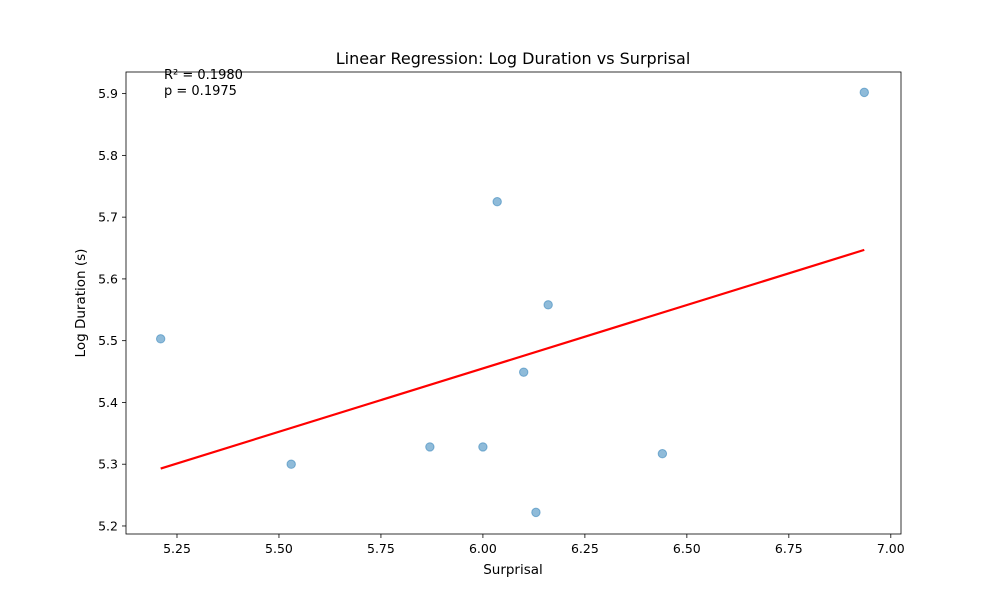 The image size is (1000, 600). Describe the element at coordinates (112, 309) in the screenshot. I see `y-axis: 5.2 5.3 5.4 5.5 5.6 5.7 5.8 5.9` at that location.